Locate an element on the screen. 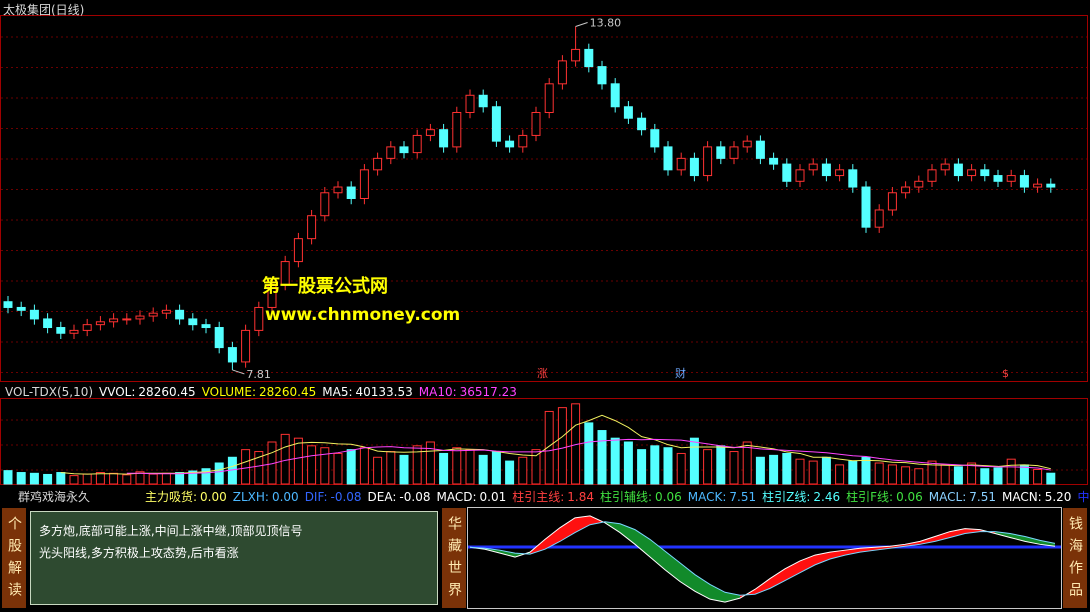 Image resolution: width=1090 pixels, height=612 pixels. legend-name: DIF: is located at coordinates (316, 497).